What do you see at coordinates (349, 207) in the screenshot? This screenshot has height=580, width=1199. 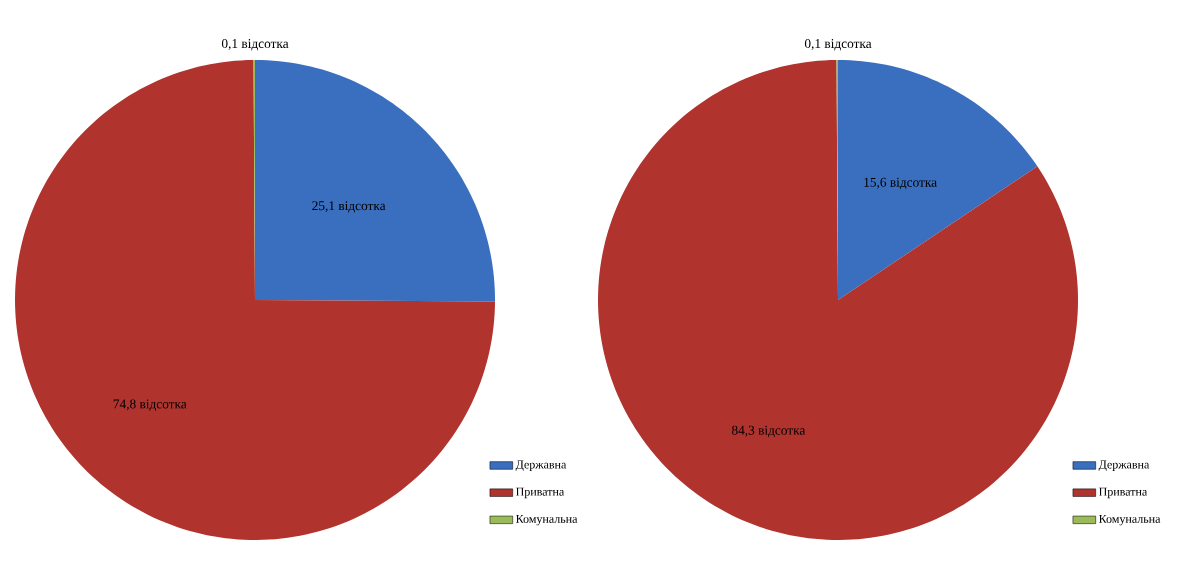 I see `data-label: 25,1 відсотка` at bounding box center [349, 207].